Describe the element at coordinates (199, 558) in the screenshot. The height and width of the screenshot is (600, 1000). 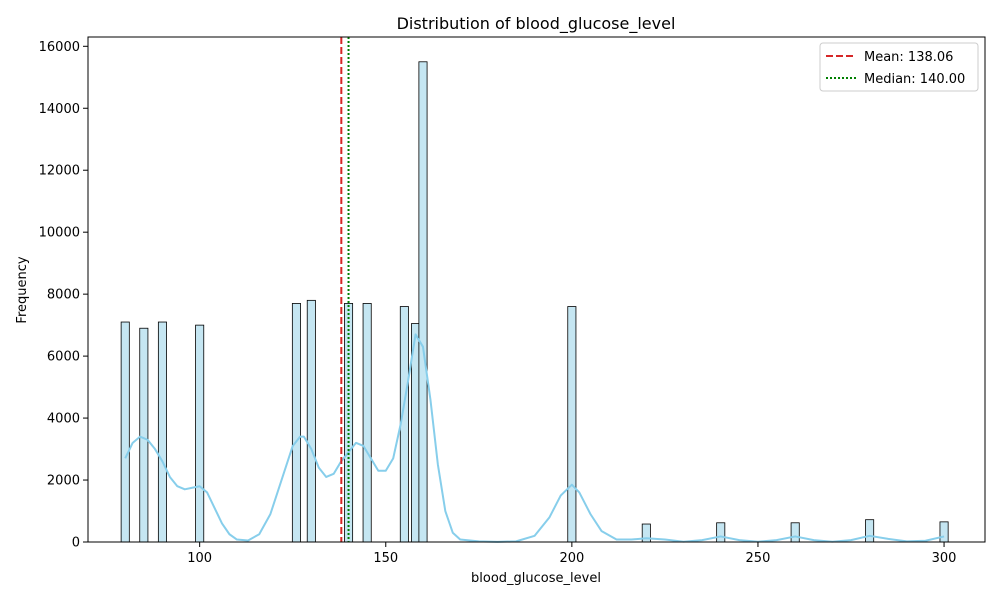
I see `x-tick-label: 100` at that location.